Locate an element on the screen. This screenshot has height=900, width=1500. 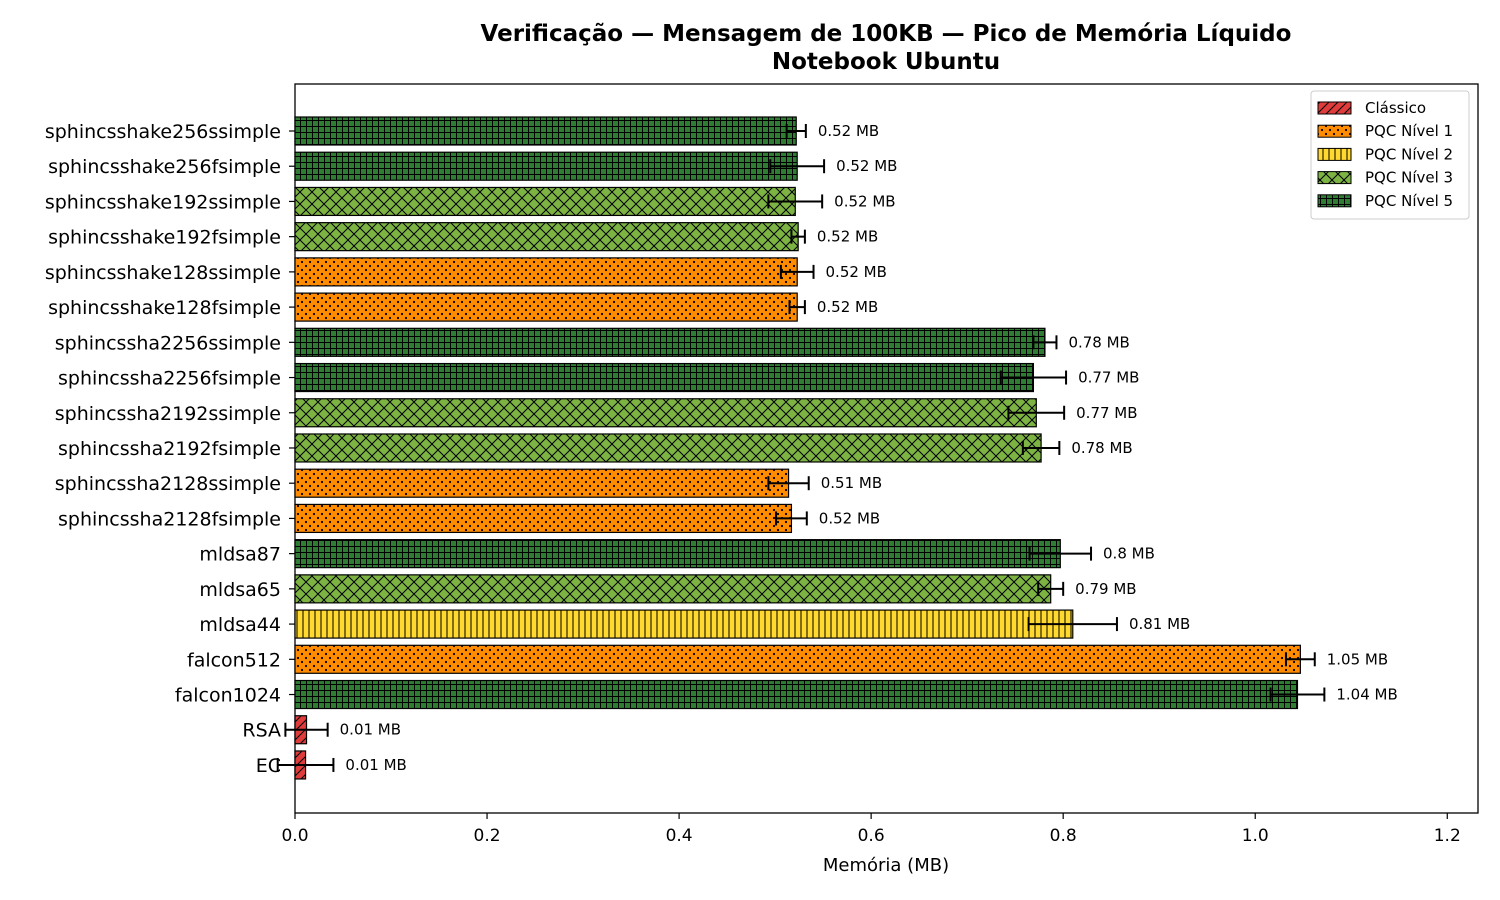
bar-sphincssha2256ssimple is located at coordinates (670, 342).